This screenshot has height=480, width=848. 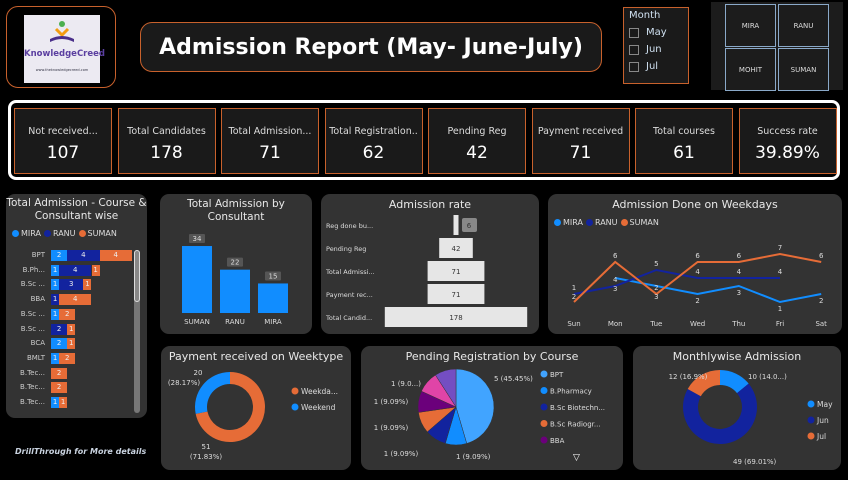 What do you see at coordinates (346, 249) in the screenshot?
I see `category-label: Pending Reg` at bounding box center [346, 249].